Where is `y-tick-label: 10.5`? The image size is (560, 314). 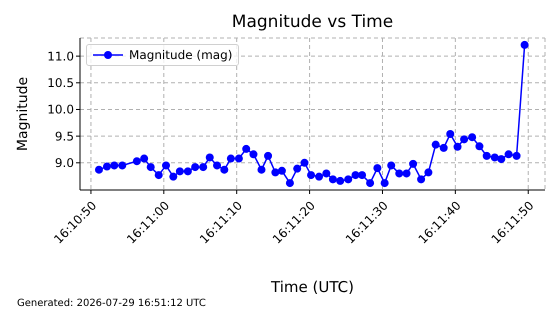 y-tick-label: 10.5 is located at coordinates (60, 83).